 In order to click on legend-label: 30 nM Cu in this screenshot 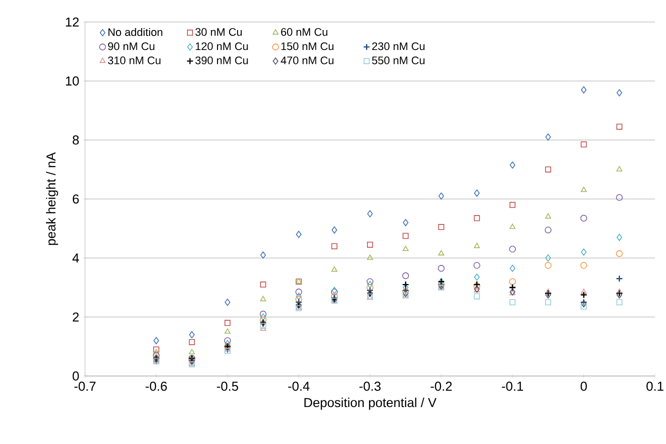, I will do `click(218, 32)`.